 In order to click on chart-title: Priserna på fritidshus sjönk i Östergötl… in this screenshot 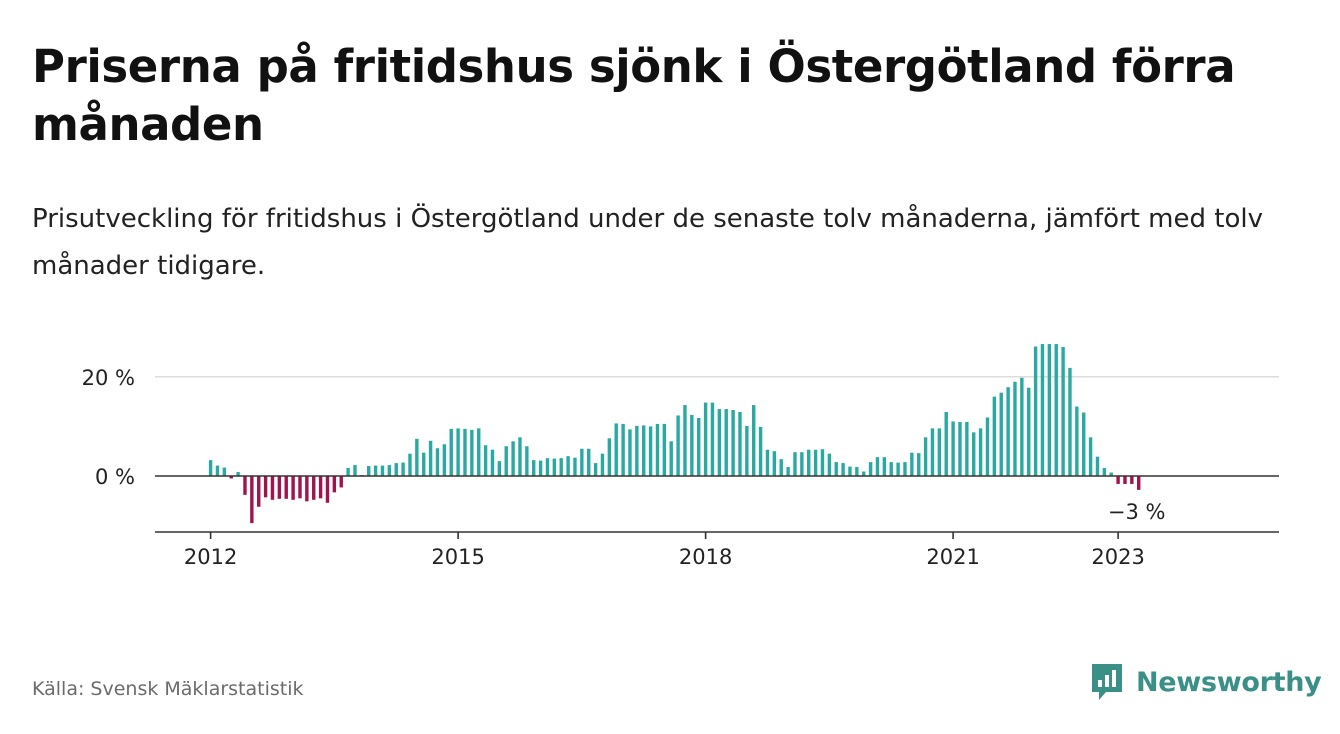, I will do `click(634, 95)`.